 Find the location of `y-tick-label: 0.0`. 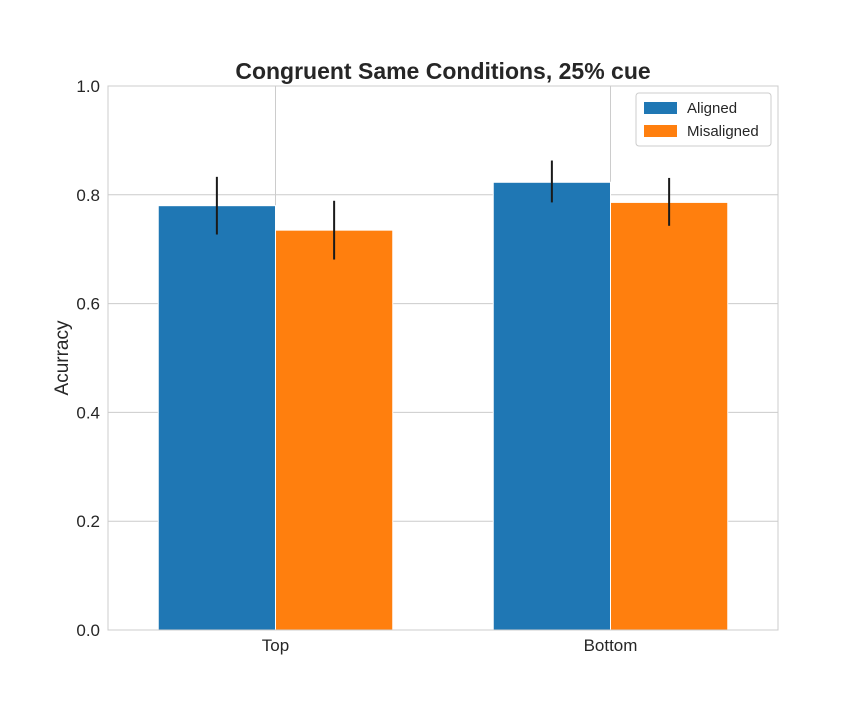

y-tick-label: 0.0 is located at coordinates (88, 630).